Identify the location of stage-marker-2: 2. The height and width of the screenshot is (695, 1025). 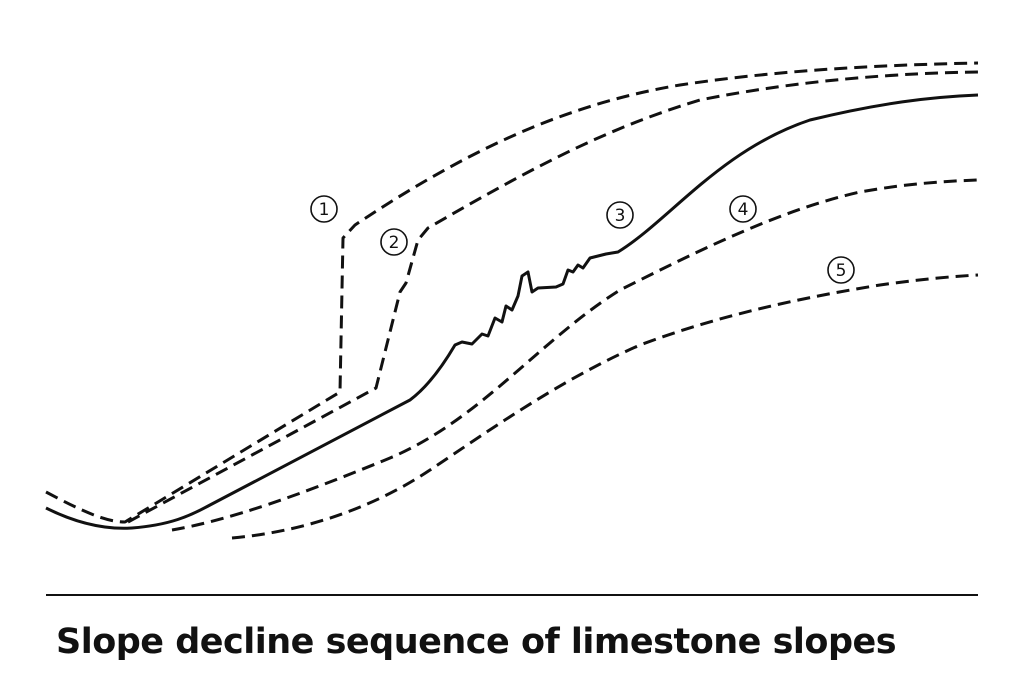
(394, 242).